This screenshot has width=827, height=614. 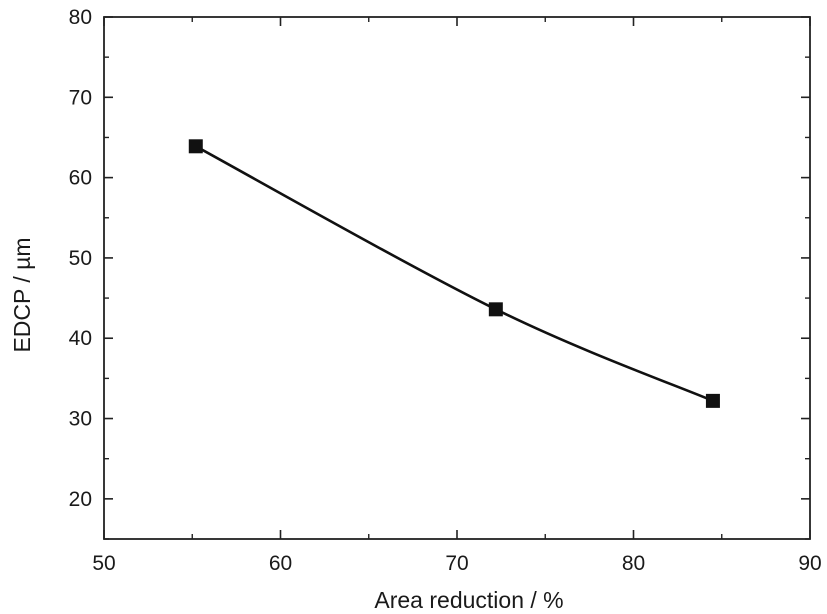 I want to click on y-tick-label: 50, so click(x=80, y=258).